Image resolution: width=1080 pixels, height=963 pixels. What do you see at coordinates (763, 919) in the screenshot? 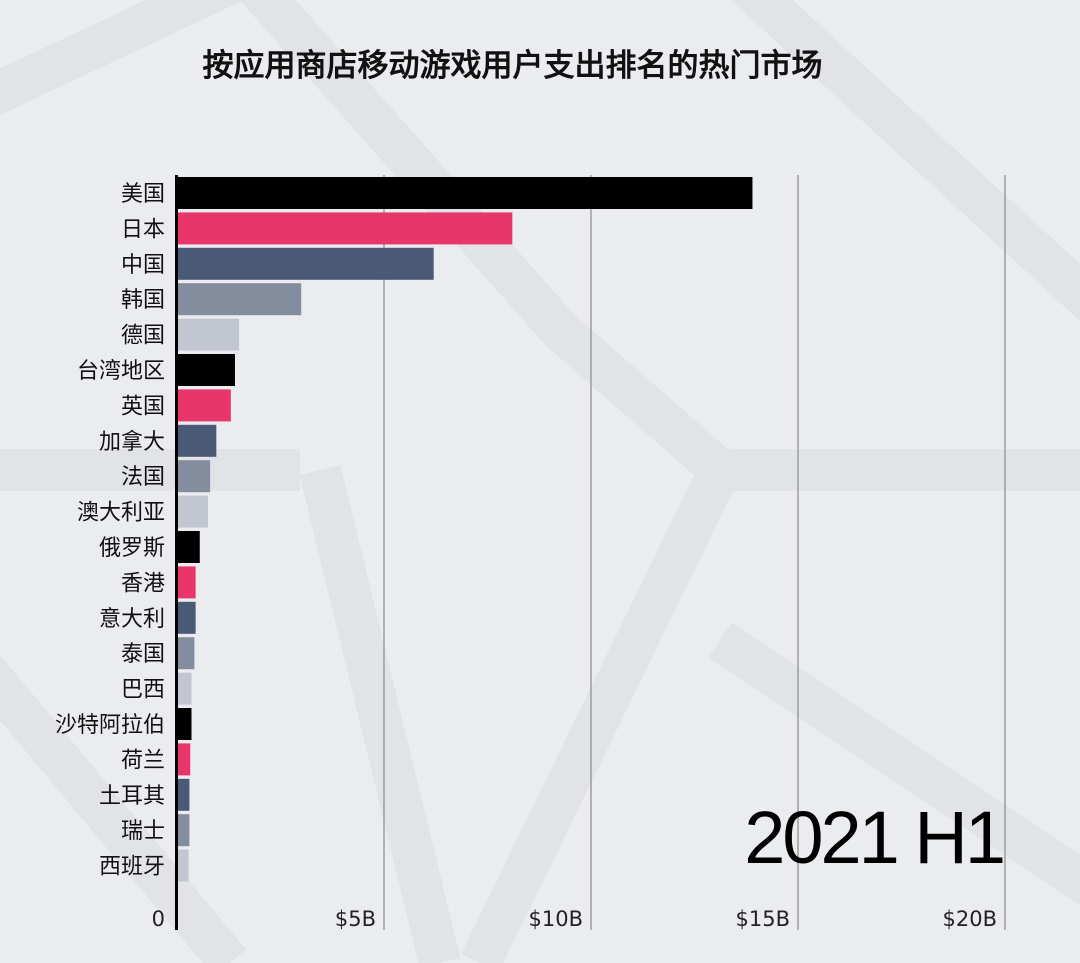
I see `x-tick-label: $15B` at bounding box center [763, 919].